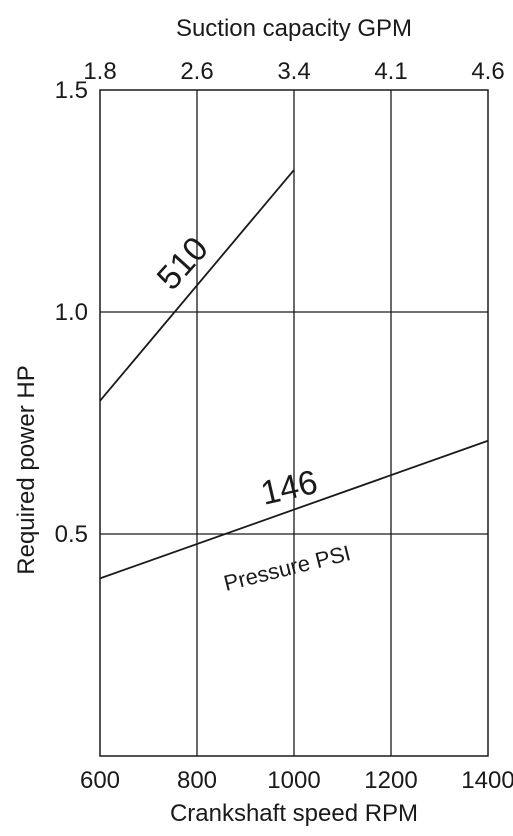 The height and width of the screenshot is (836, 513). I want to click on x-tick-labels: 600 800 1000 1200 1400, so click(296, 780).